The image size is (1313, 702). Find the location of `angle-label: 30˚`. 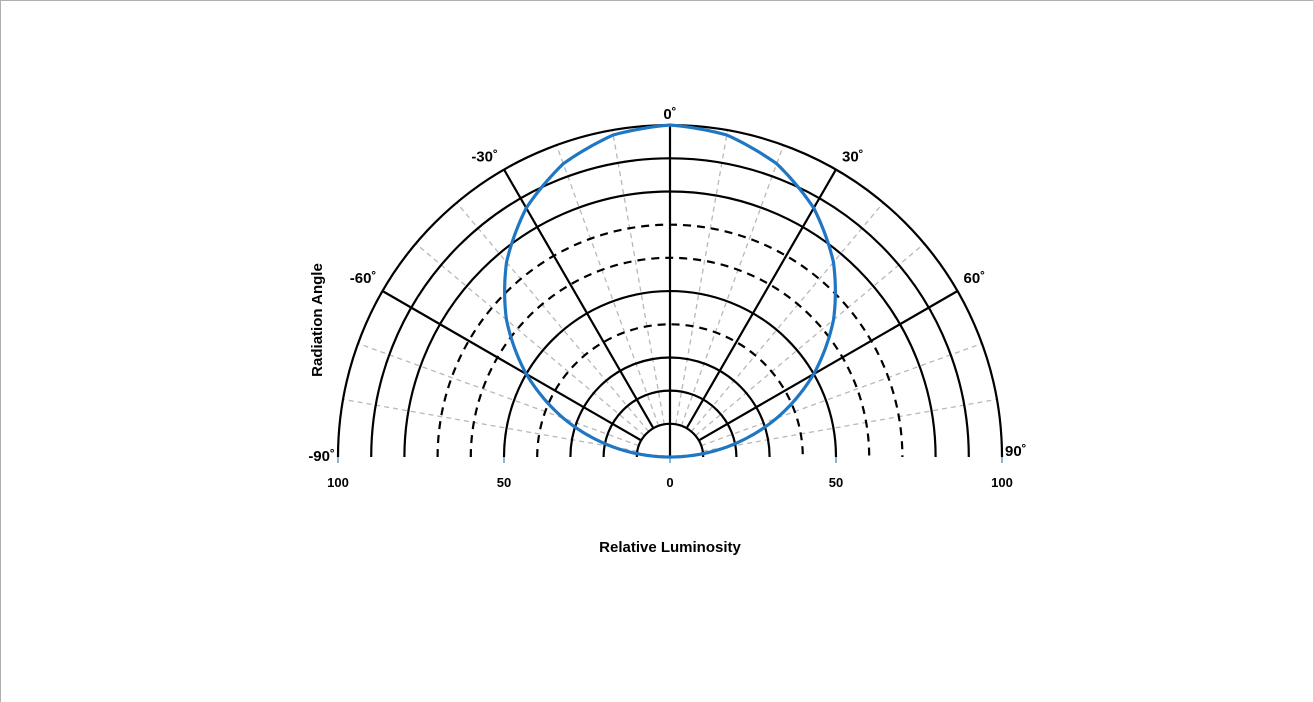

angle-label: 30˚ is located at coordinates (853, 156).